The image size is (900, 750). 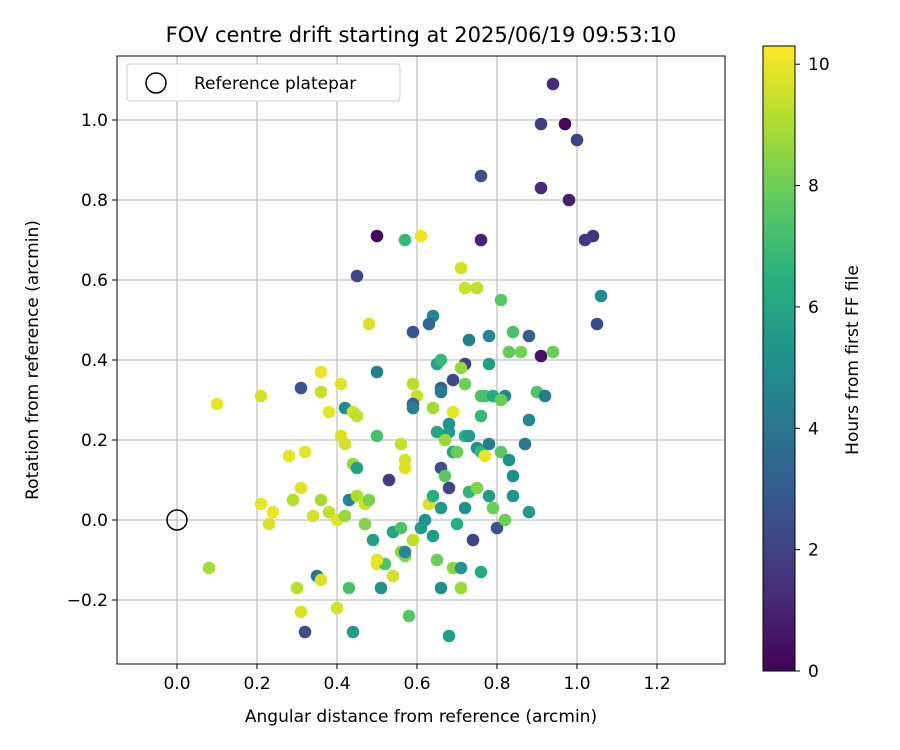 What do you see at coordinates (421, 717) in the screenshot?
I see `x-axis-label: Angular distance from reference (arcmin)` at bounding box center [421, 717].